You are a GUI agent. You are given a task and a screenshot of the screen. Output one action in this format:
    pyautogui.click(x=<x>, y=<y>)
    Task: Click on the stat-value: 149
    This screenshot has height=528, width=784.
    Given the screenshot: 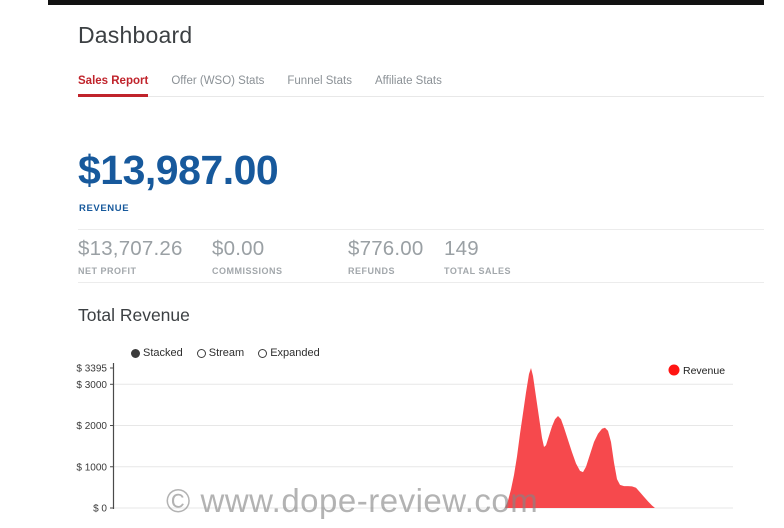 What is the action you would take?
    pyautogui.click(x=461, y=248)
    